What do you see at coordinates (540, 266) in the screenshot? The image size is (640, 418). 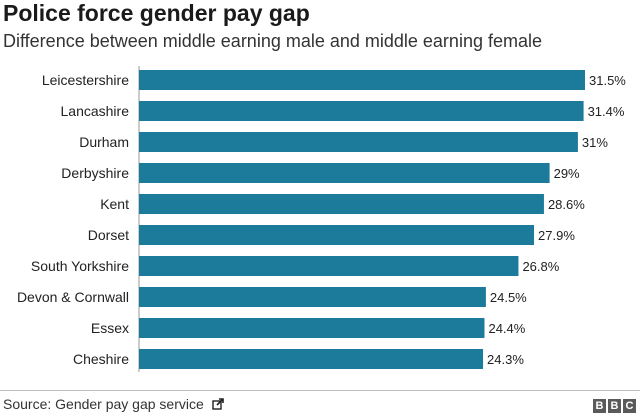 I see `data-label: 26.8%` at bounding box center [540, 266].